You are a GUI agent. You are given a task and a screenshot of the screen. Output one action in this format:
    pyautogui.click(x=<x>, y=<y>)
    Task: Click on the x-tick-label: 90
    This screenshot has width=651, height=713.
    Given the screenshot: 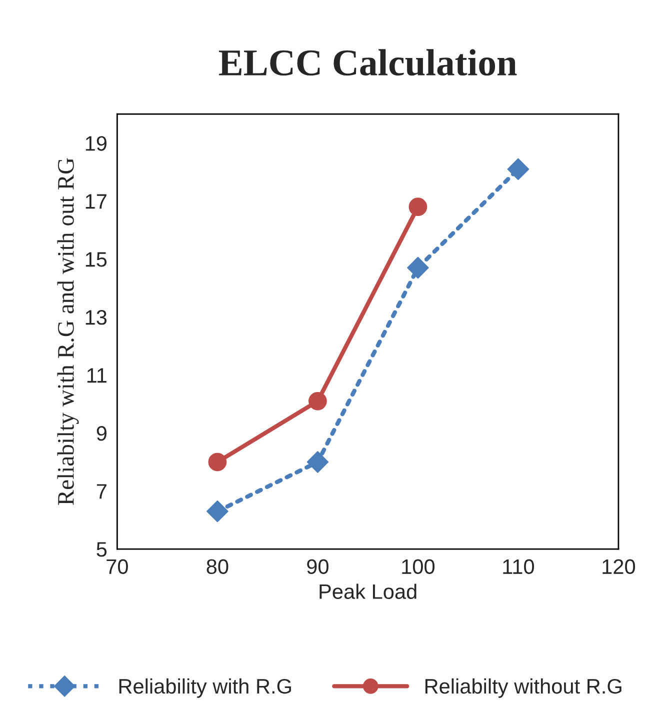 What is the action you would take?
    pyautogui.click(x=317, y=566)
    